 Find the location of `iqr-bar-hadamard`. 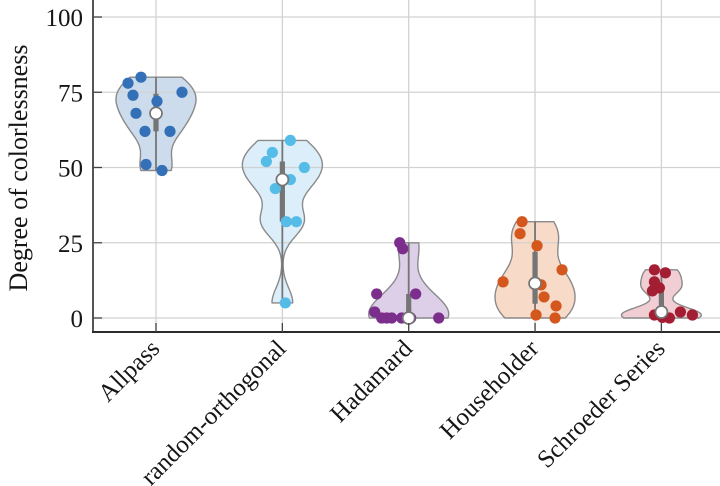

iqr-bar-hadamard is located at coordinates (409, 305).